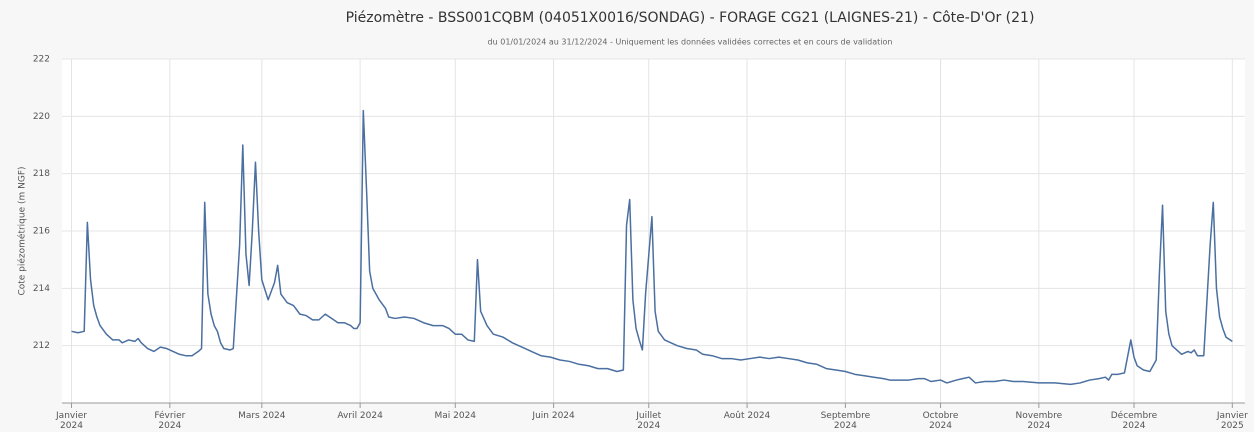 This screenshot has width=1254, height=432. Describe the element at coordinates (41, 60) in the screenshot. I see `y-tick-label: 222` at that location.